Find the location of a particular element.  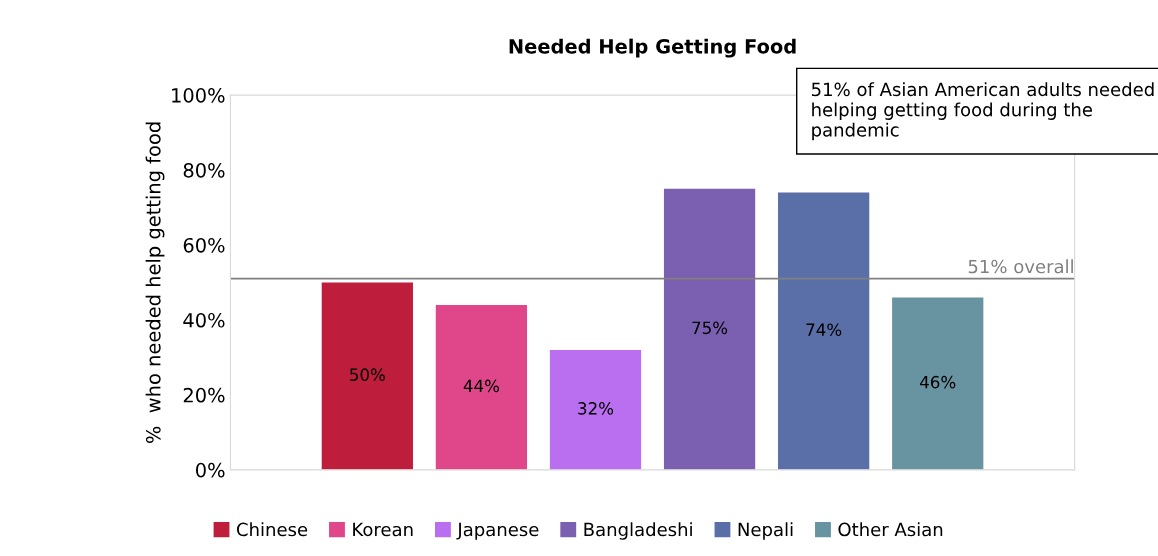

y-tick-label: 80% is located at coordinates (204, 170).